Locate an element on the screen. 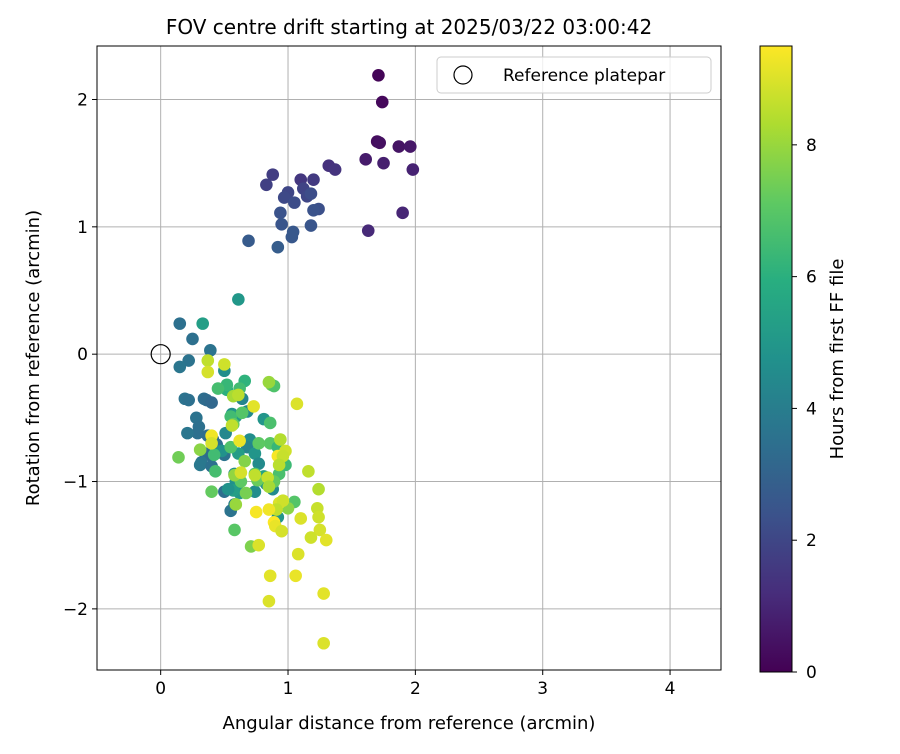  colorbar-gradient is located at coordinates (776, 359).